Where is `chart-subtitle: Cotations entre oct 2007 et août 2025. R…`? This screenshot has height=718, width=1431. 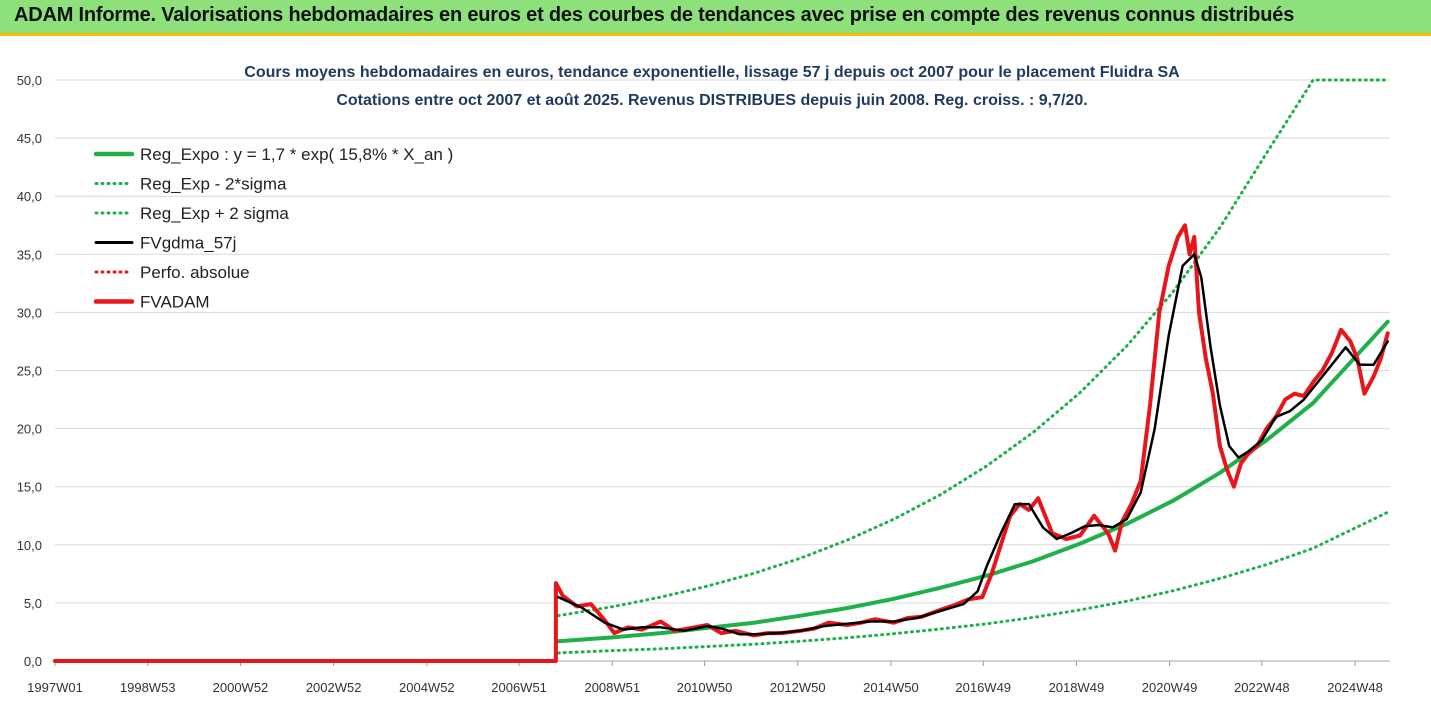
chart-subtitle: Cotations entre oct 2007 et août 2025. R… is located at coordinates (711, 100).